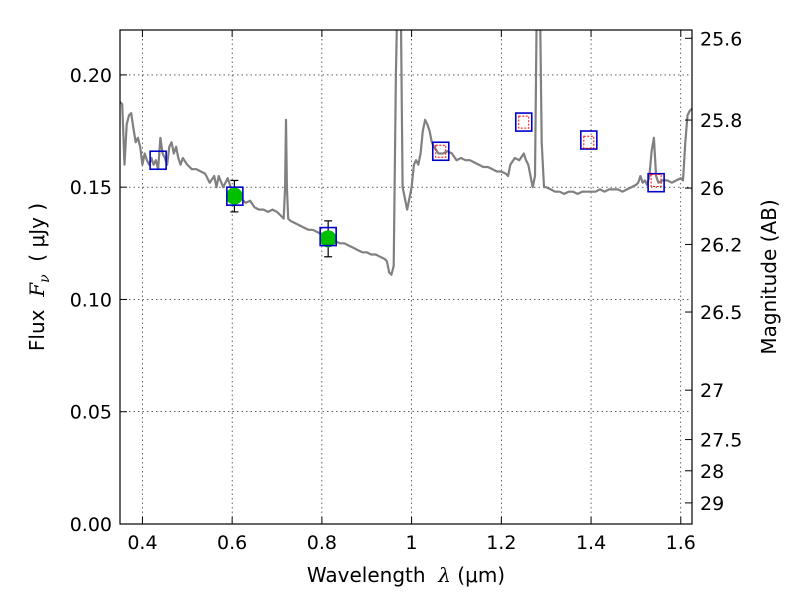 The height and width of the screenshot is (600, 800). Describe the element at coordinates (712, 391) in the screenshot. I see `y2-tick-label: 27` at that location.